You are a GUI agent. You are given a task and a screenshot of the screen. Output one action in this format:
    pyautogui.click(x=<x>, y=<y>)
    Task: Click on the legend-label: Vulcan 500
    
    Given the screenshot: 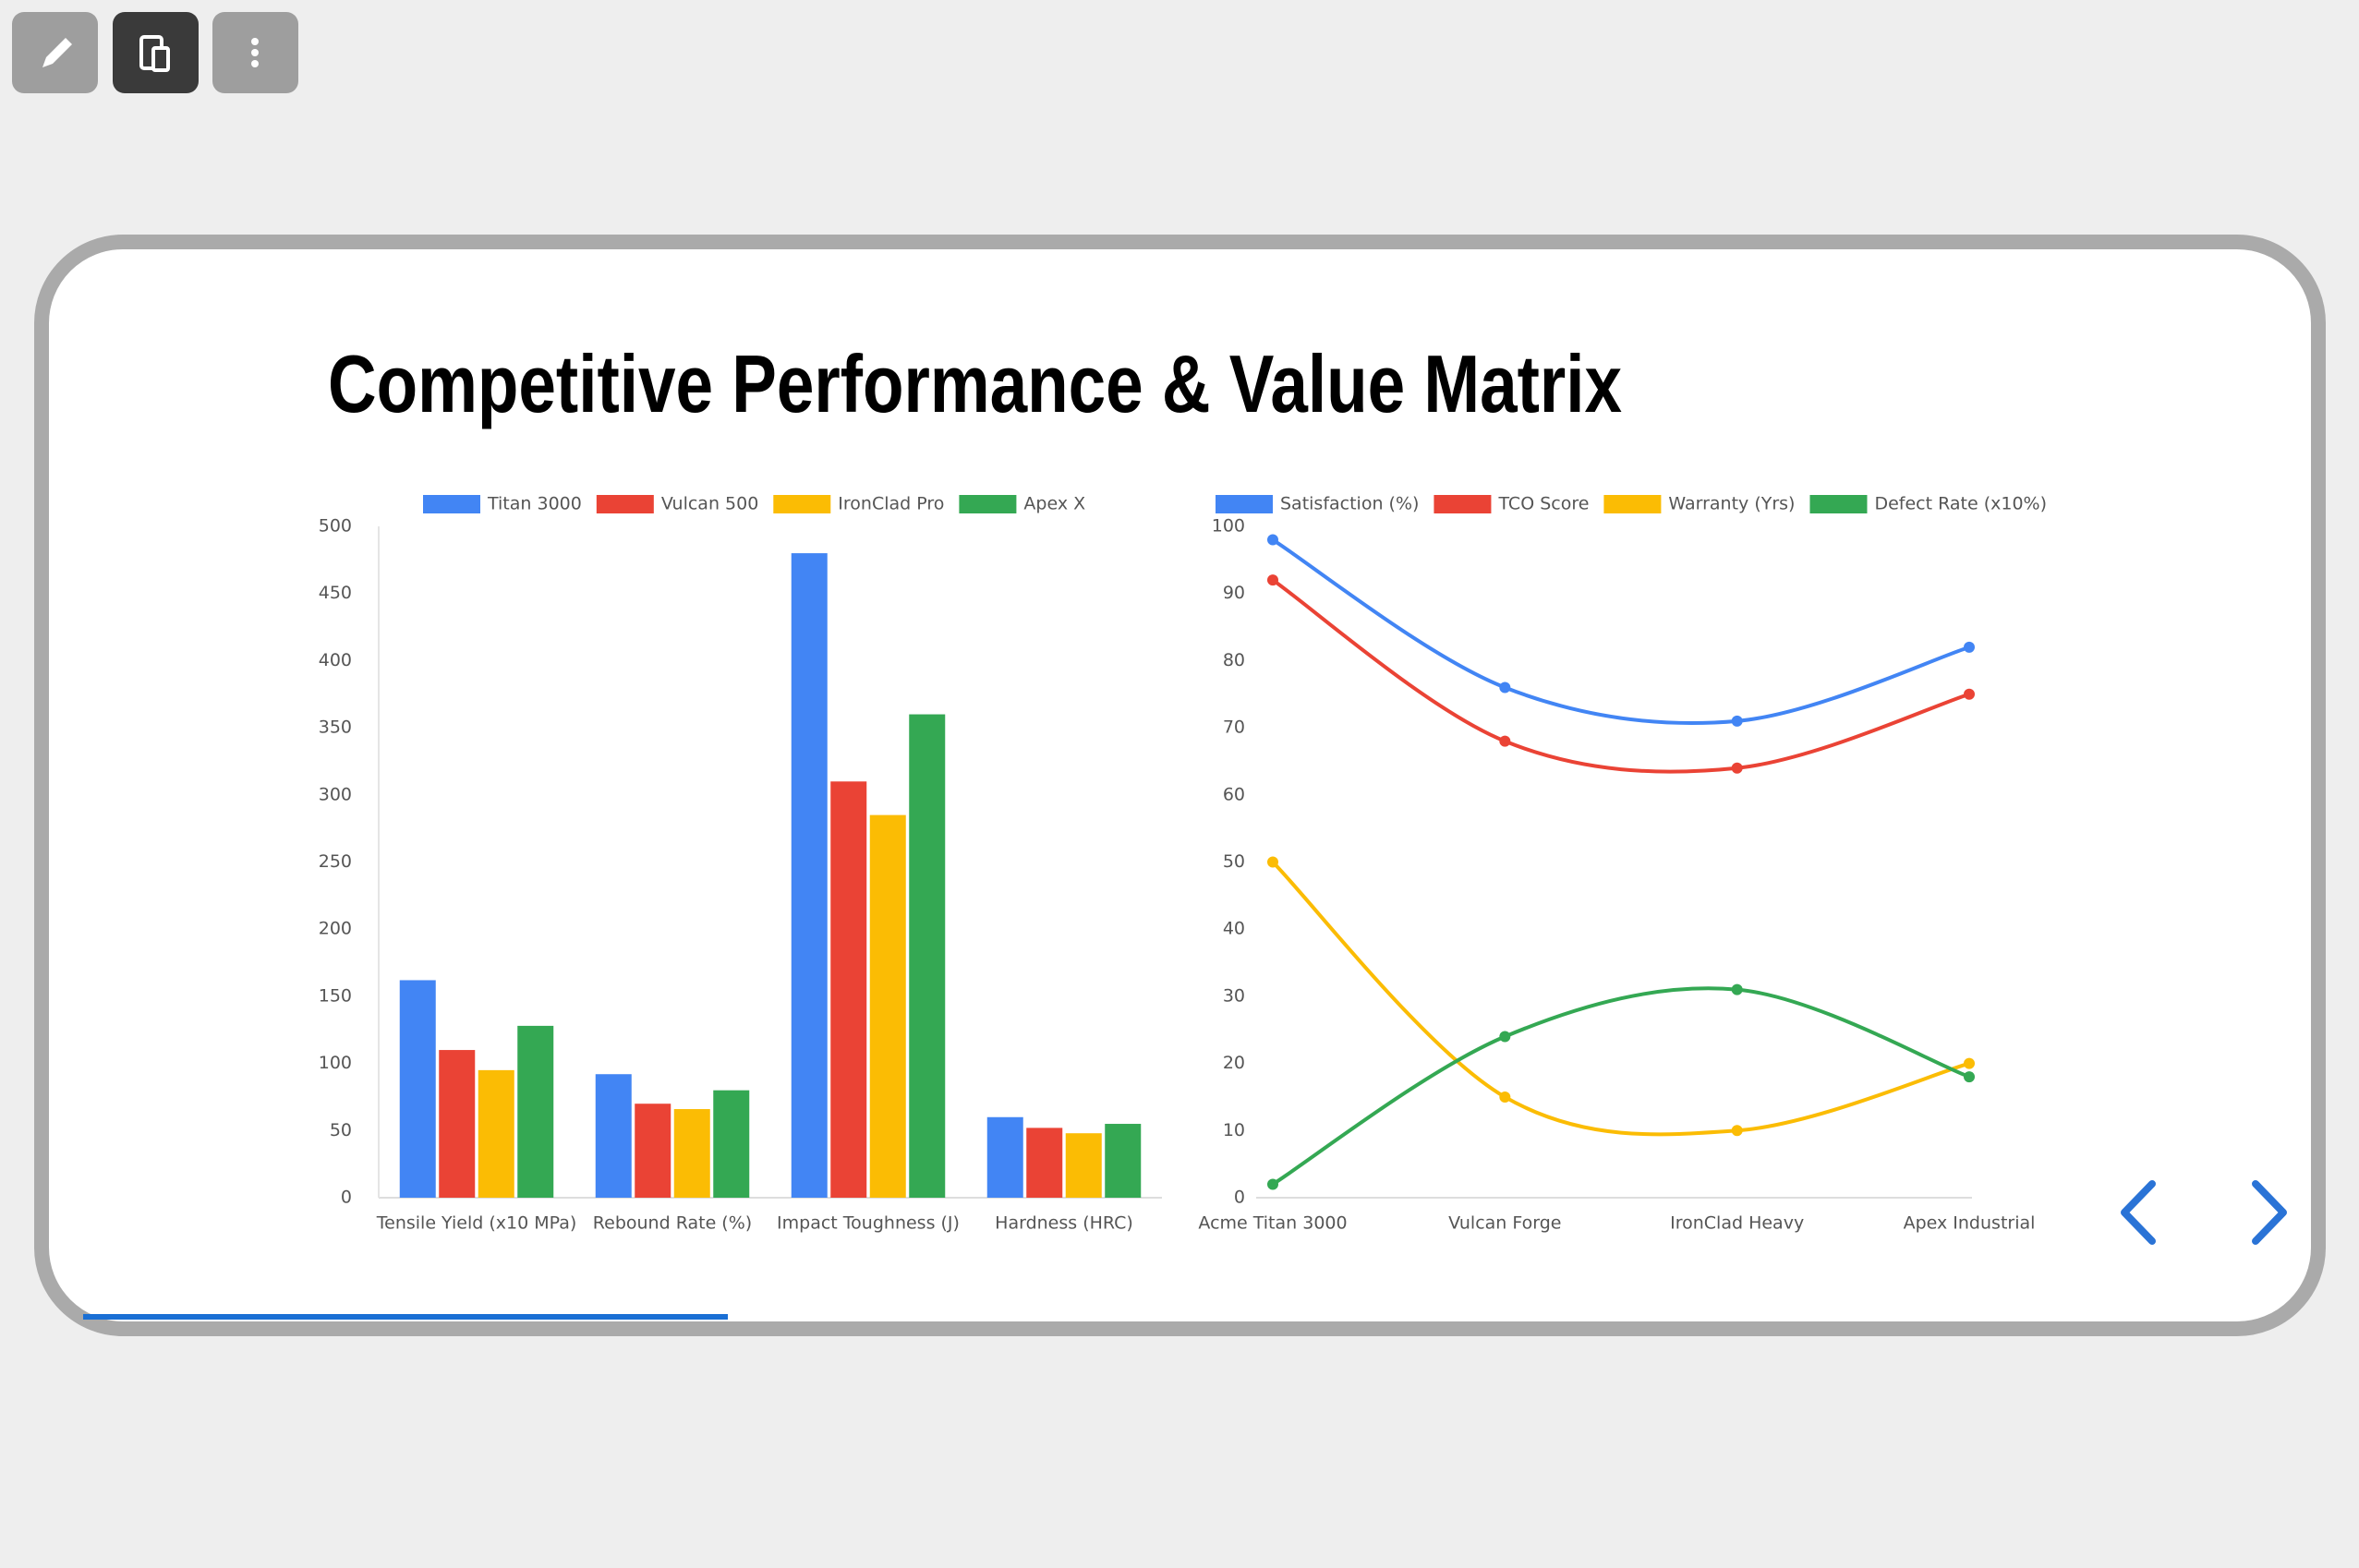 What is the action you would take?
    pyautogui.click(x=710, y=504)
    